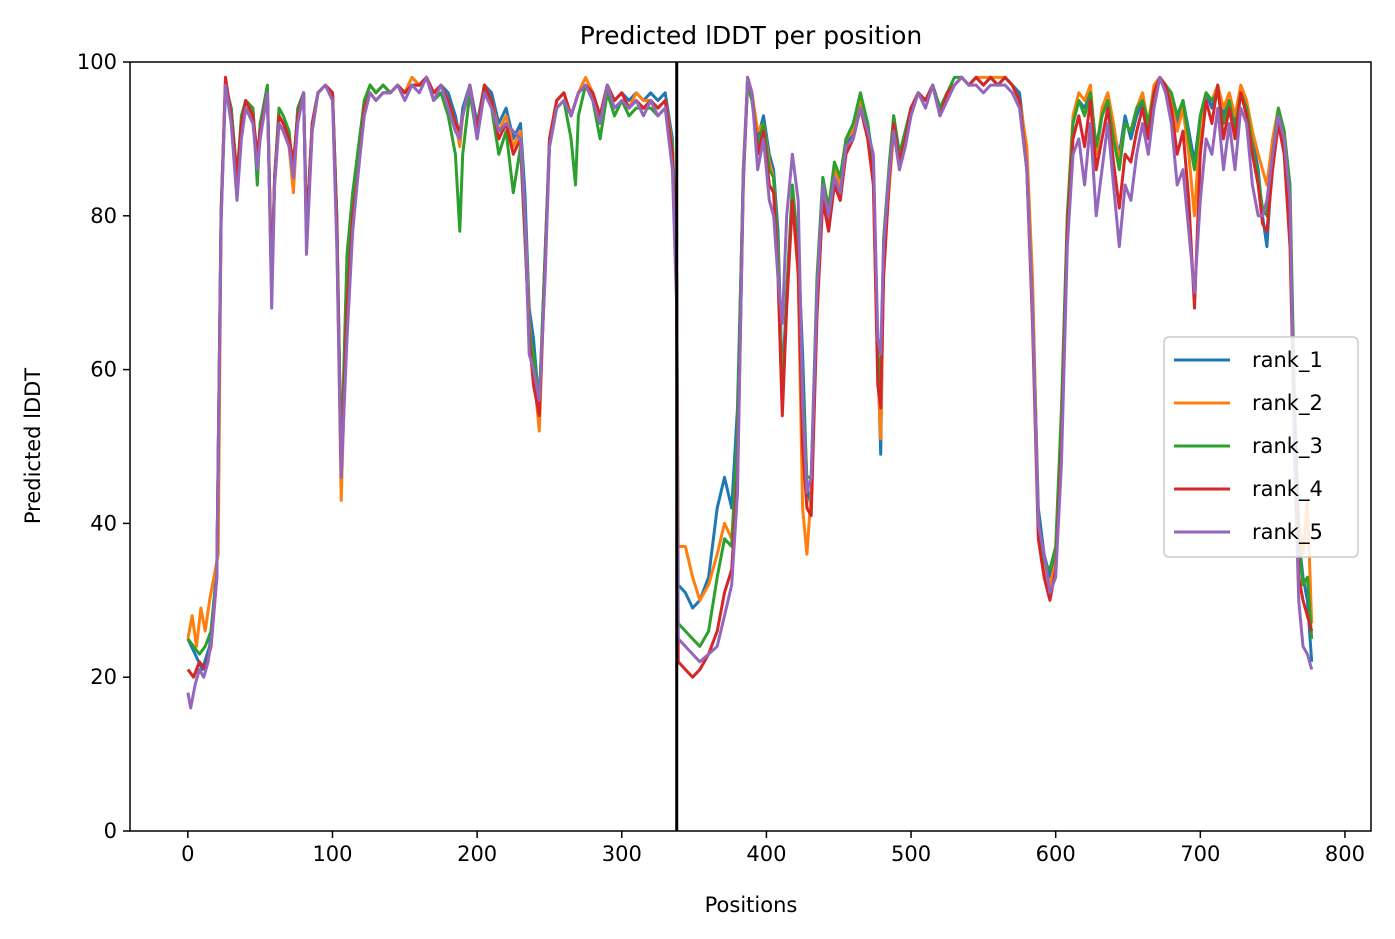  What do you see at coordinates (1287, 360) in the screenshot?
I see `legend-label-rank-1: rank_1` at bounding box center [1287, 360].